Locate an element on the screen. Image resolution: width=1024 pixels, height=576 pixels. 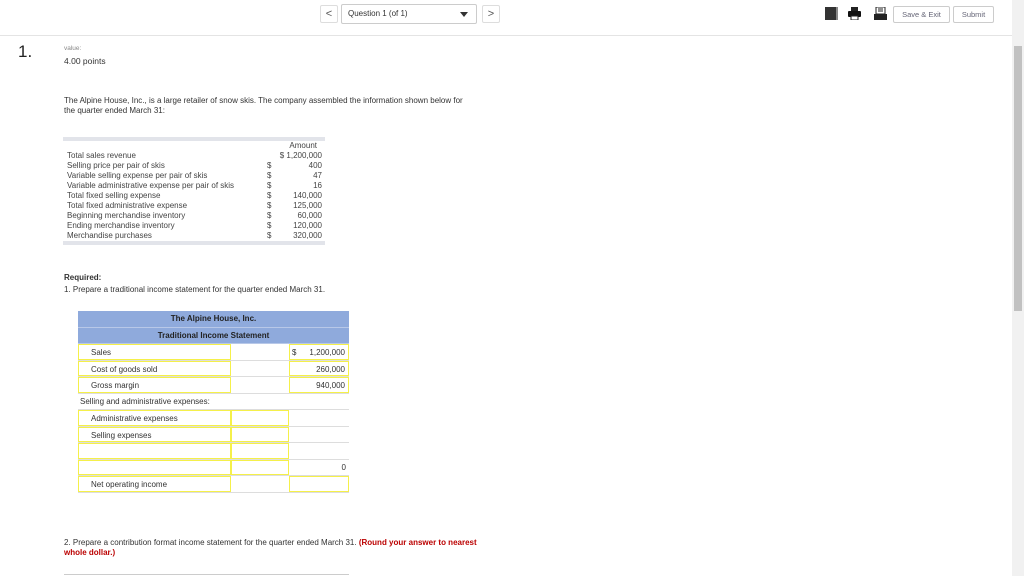
given-value: 60,000 is located at coordinates (309, 215).